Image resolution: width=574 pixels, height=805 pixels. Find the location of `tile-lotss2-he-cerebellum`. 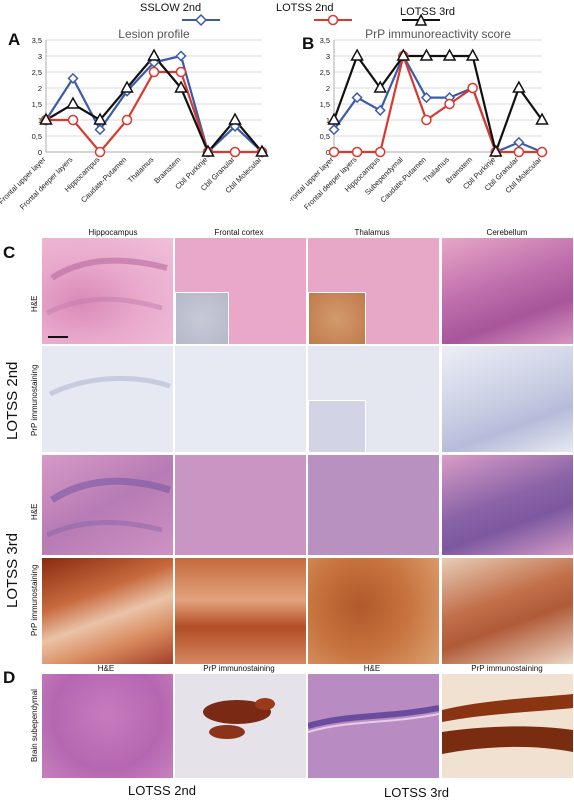

tile-lotss2-he-cerebellum is located at coordinates (507, 291).